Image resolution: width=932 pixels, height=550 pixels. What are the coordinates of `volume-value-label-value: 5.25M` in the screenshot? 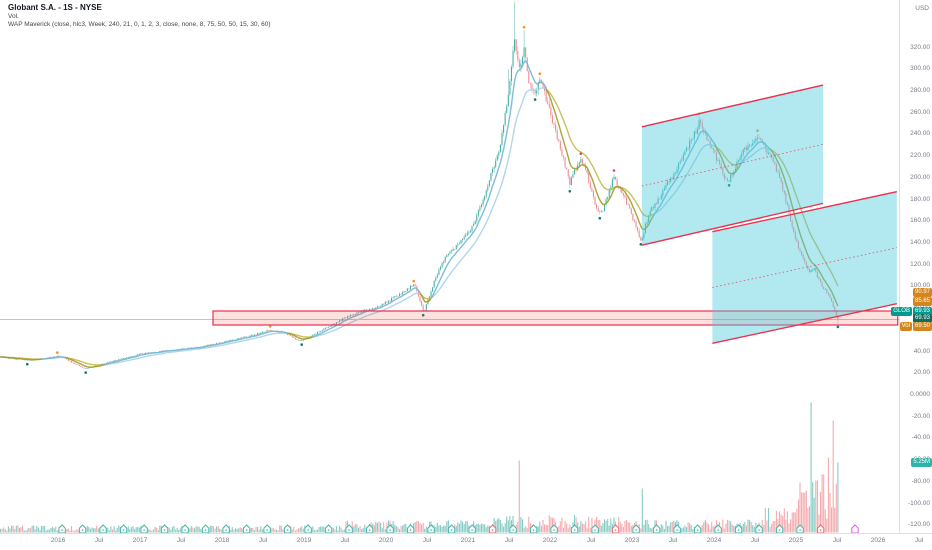 It's located at (921, 462).